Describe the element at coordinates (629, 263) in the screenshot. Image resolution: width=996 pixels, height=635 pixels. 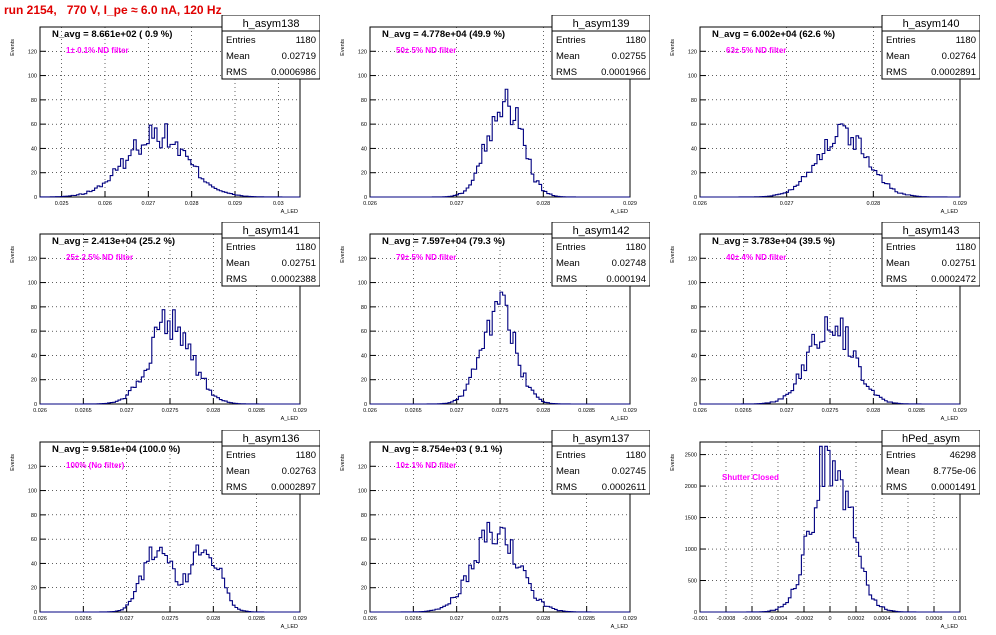
I see `stats-value-mean: 0.02748` at that location.